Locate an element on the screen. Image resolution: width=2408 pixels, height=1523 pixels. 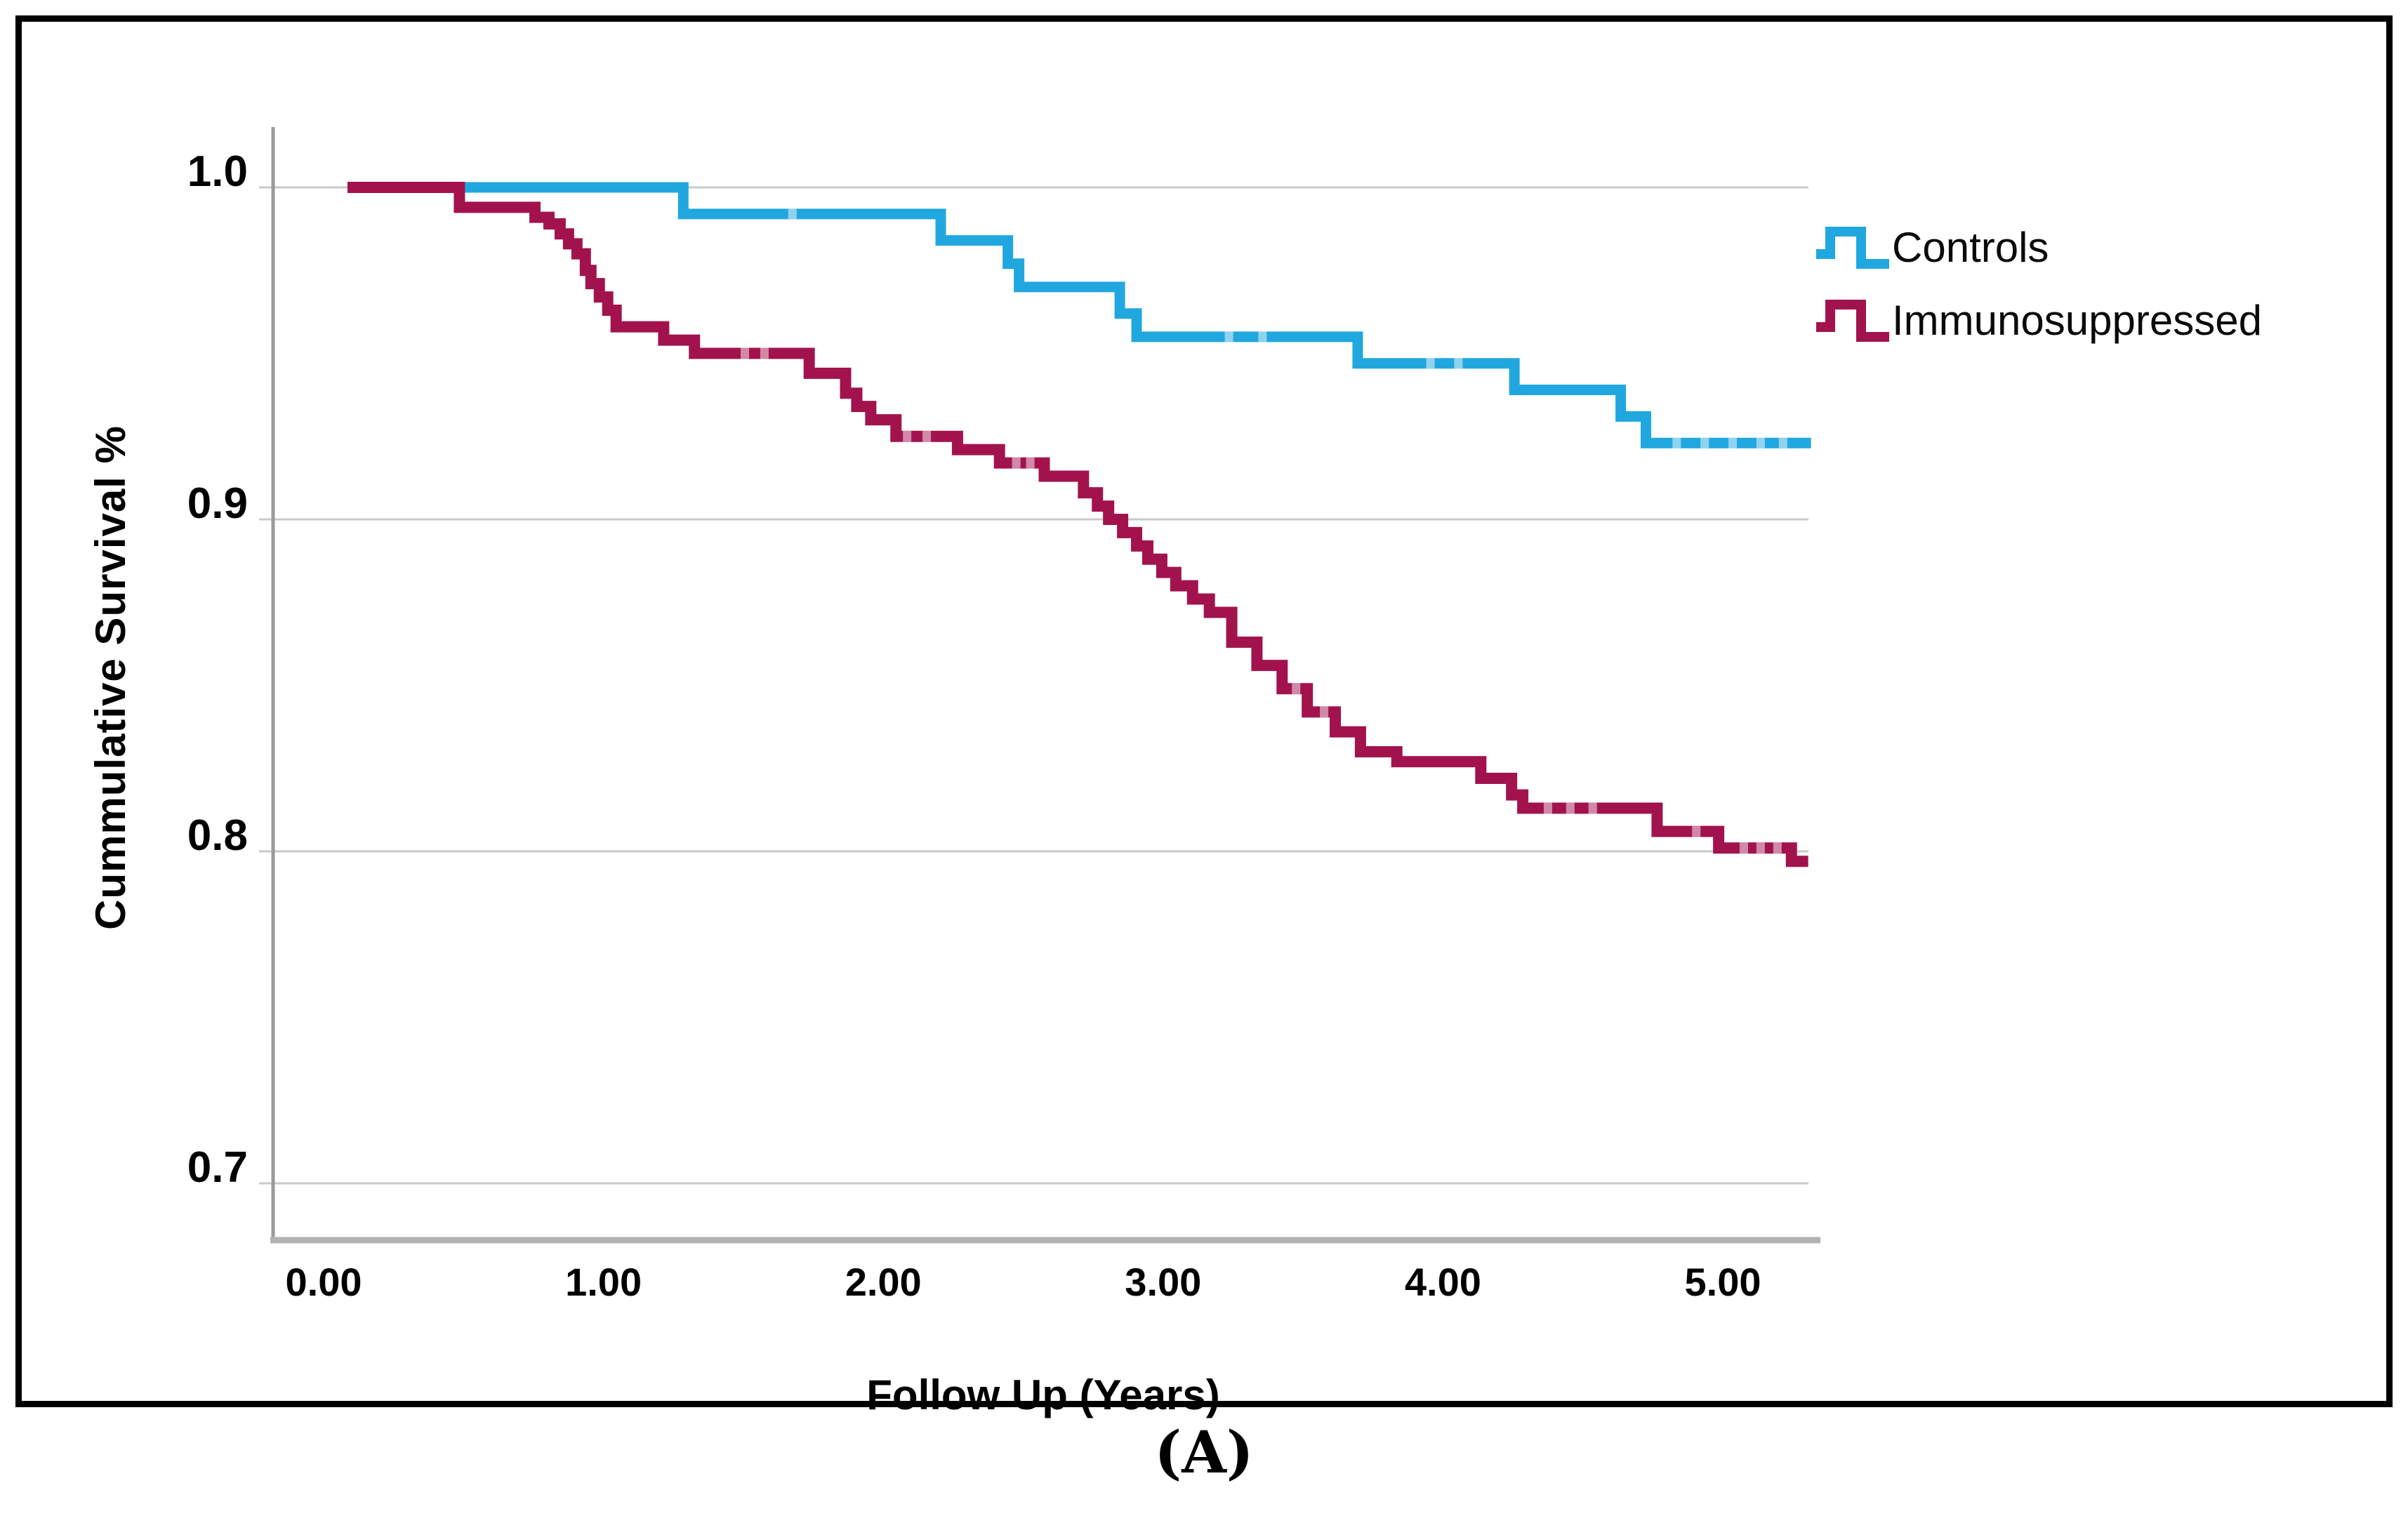
legend: Controls Immunosuppressed is located at coordinates (2037, 284).